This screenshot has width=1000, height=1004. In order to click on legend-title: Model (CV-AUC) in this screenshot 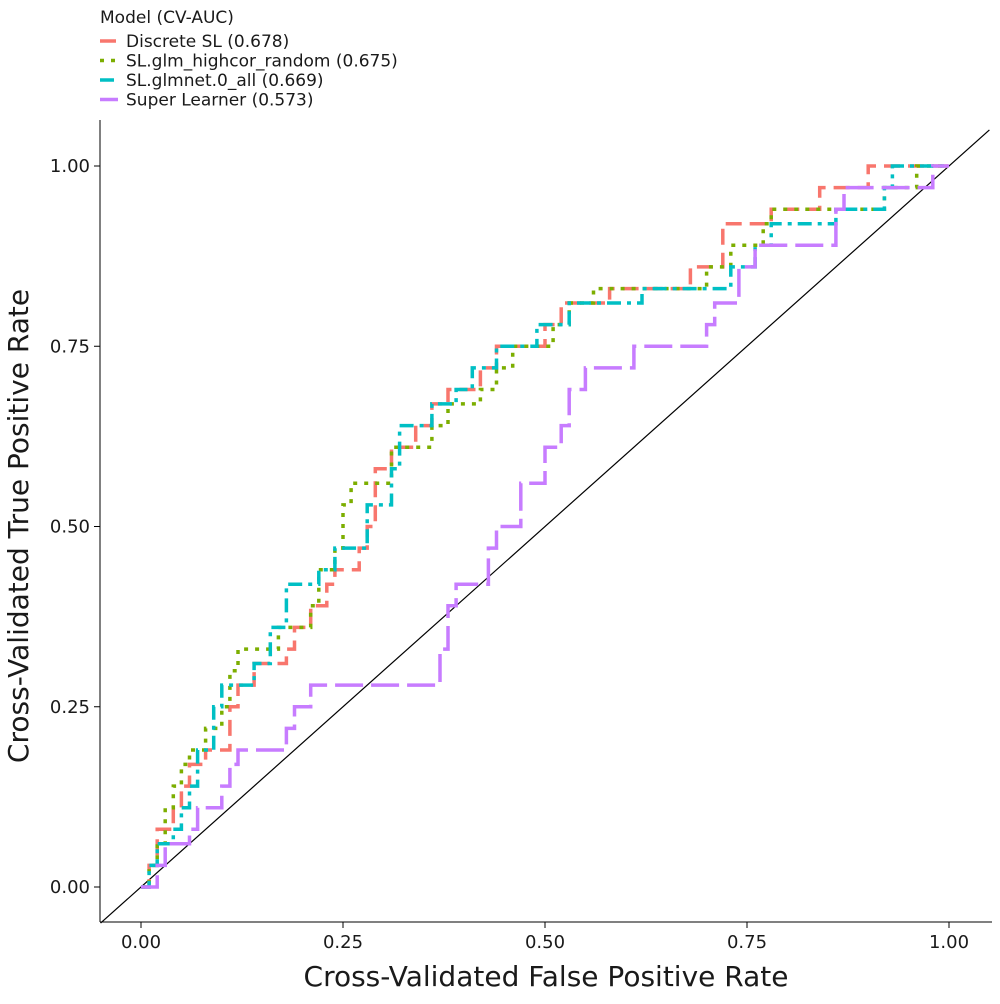, I will do `click(167, 18)`.